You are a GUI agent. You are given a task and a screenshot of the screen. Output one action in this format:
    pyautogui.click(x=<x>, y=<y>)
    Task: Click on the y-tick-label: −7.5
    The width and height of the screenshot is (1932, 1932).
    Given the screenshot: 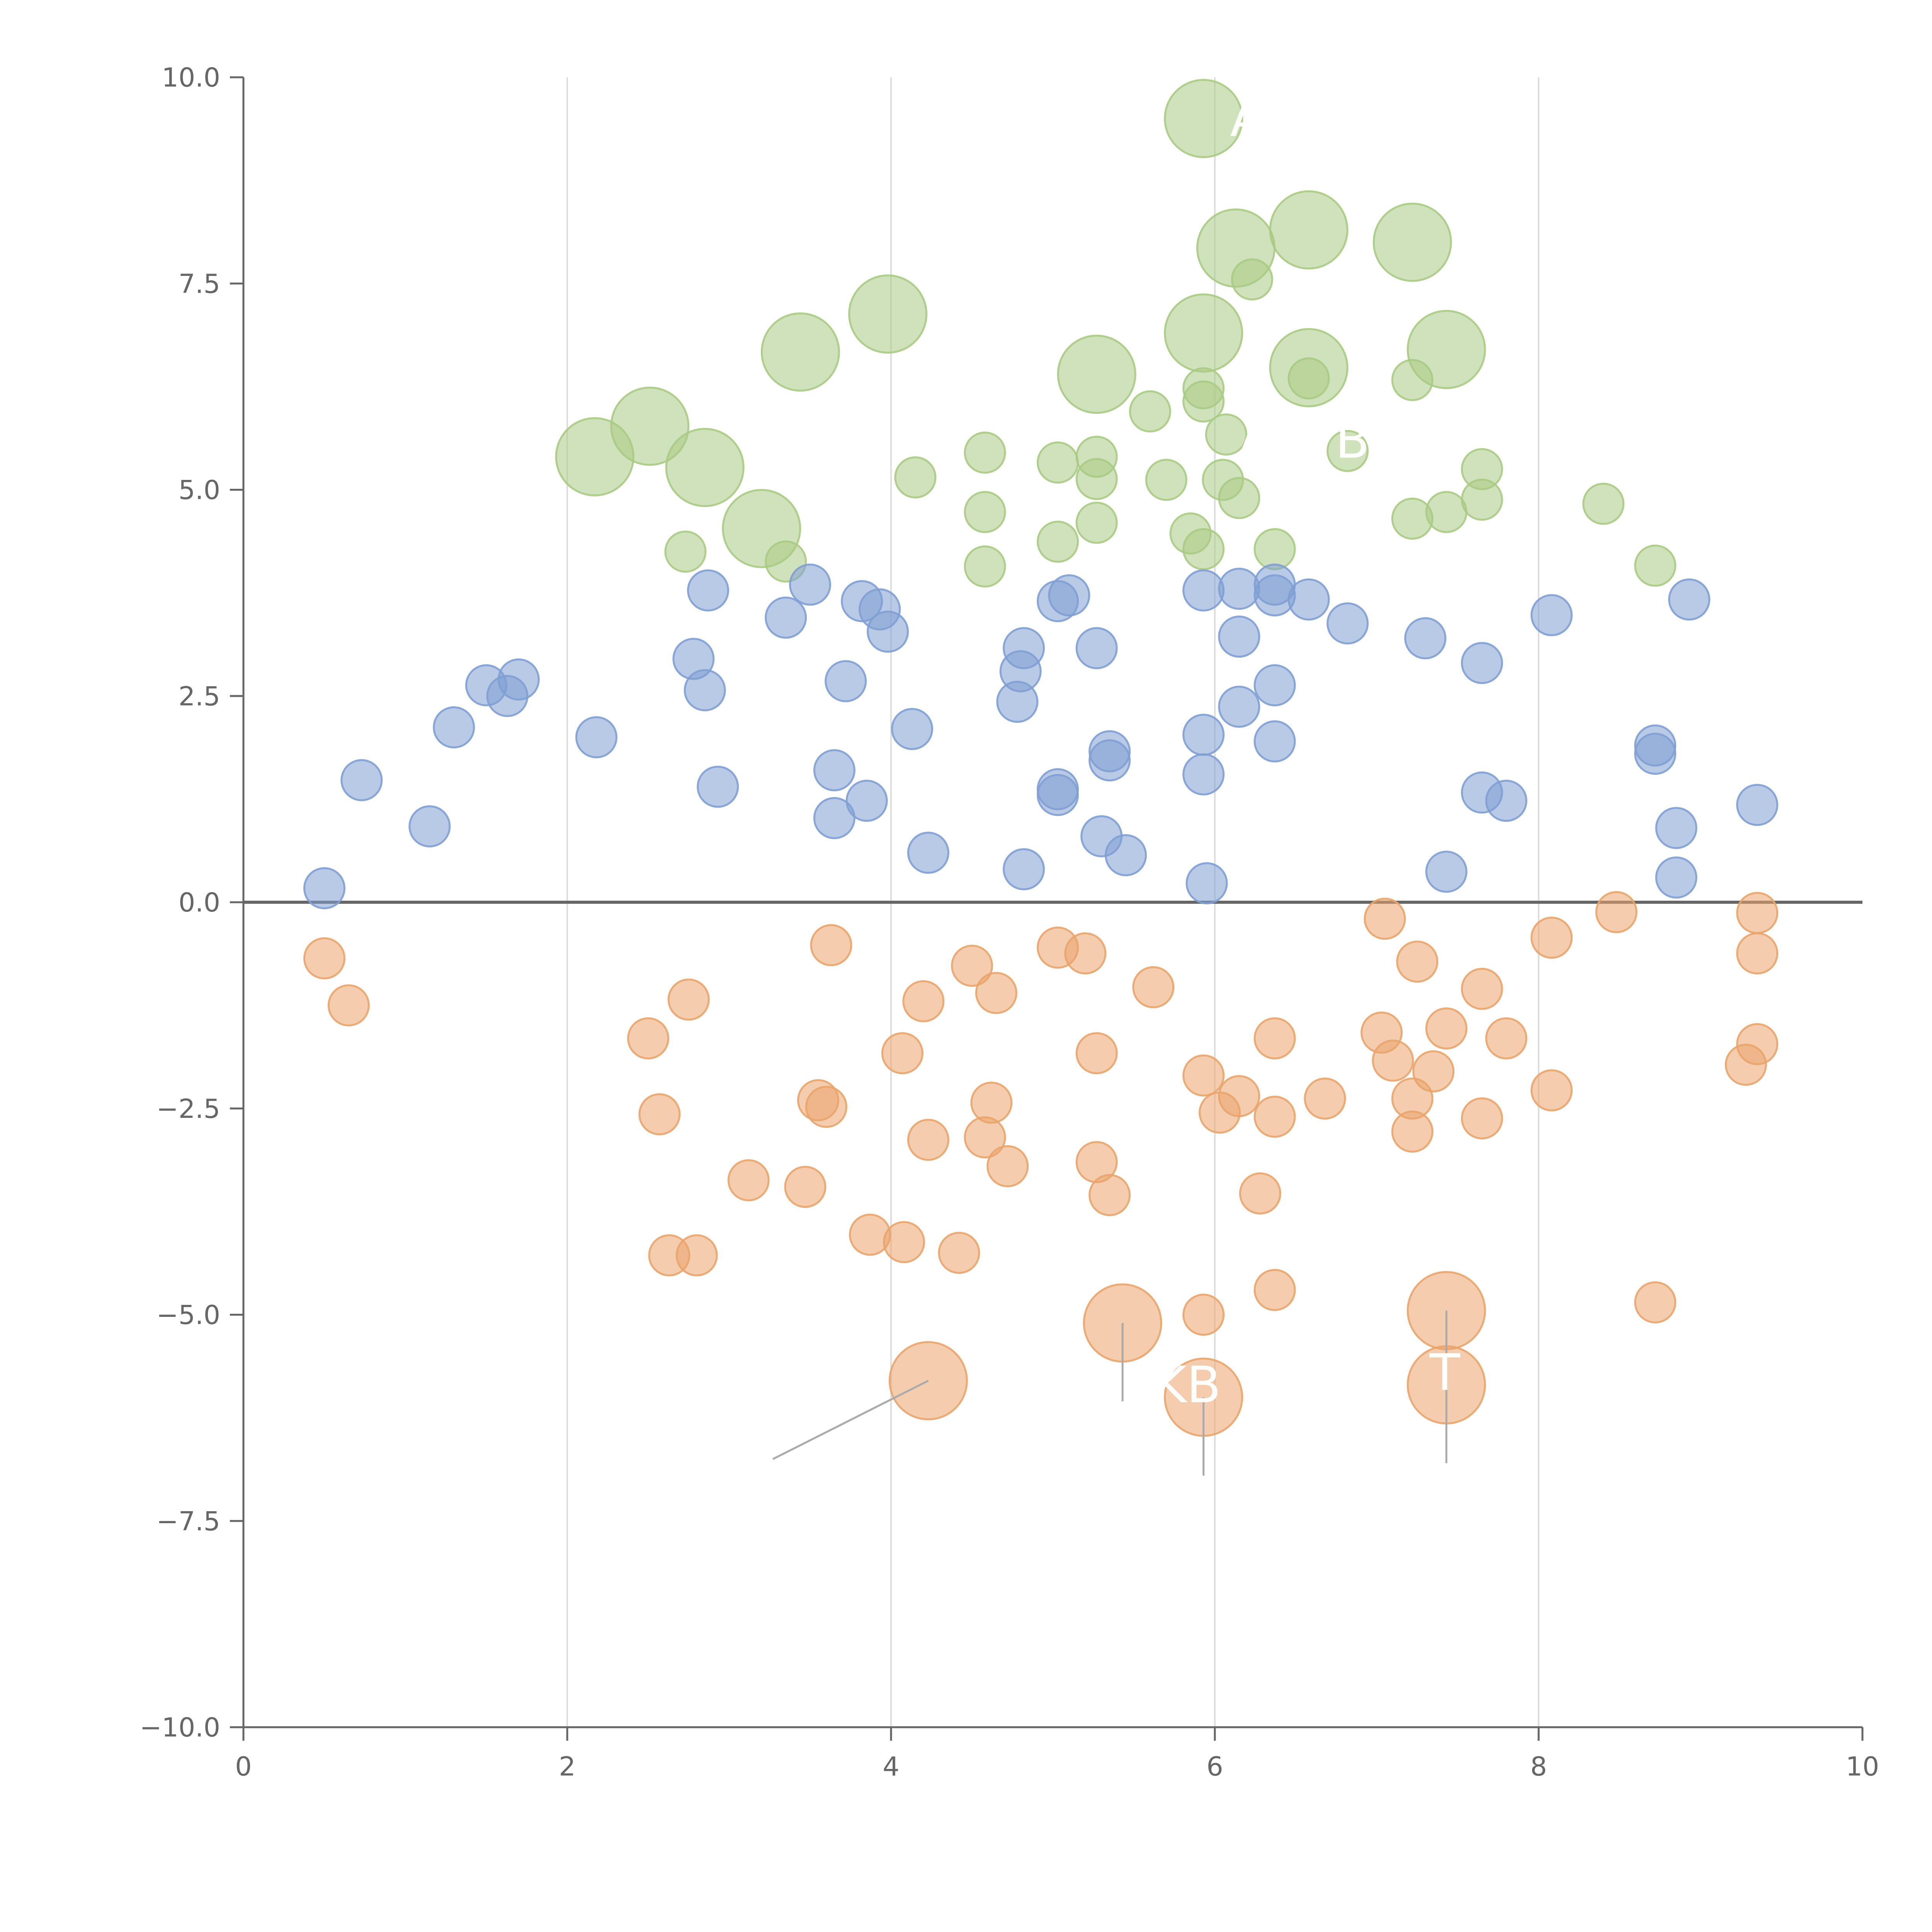 What is the action you would take?
    pyautogui.click(x=188, y=1522)
    